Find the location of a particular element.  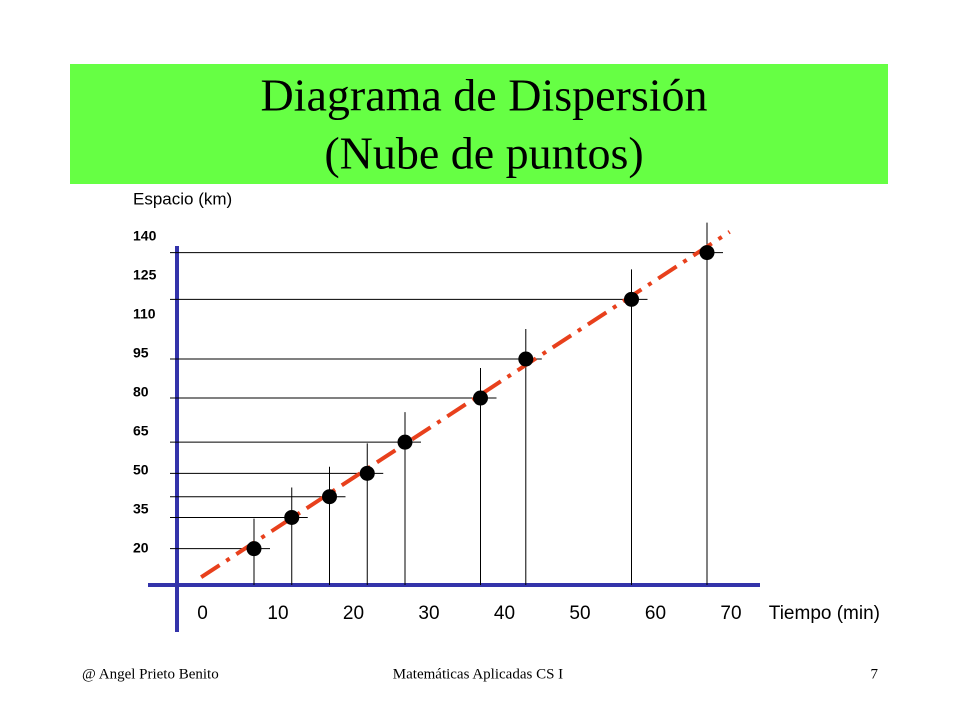

y-axis-label: Espacio (km) is located at coordinates (182, 198).